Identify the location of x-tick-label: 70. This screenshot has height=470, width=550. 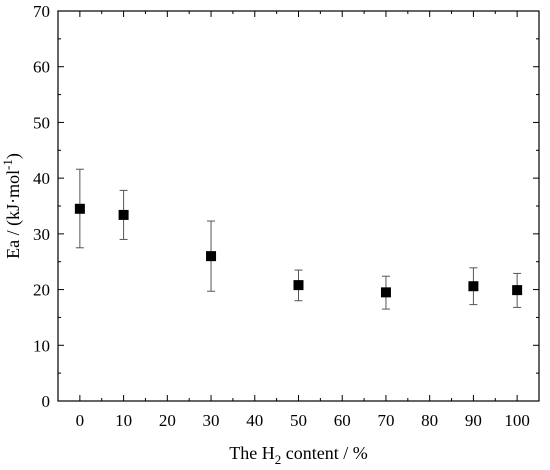
(385, 420).